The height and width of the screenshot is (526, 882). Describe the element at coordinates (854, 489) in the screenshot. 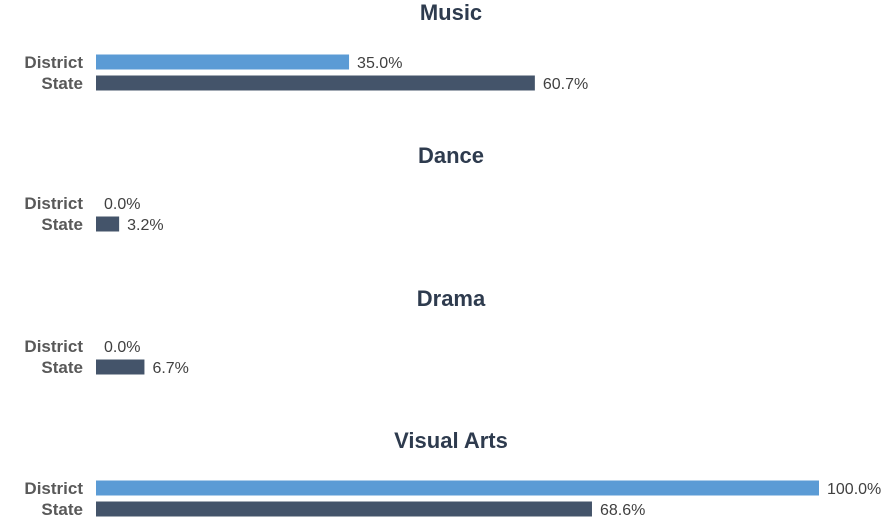

I see `value-label: 100.0%` at that location.